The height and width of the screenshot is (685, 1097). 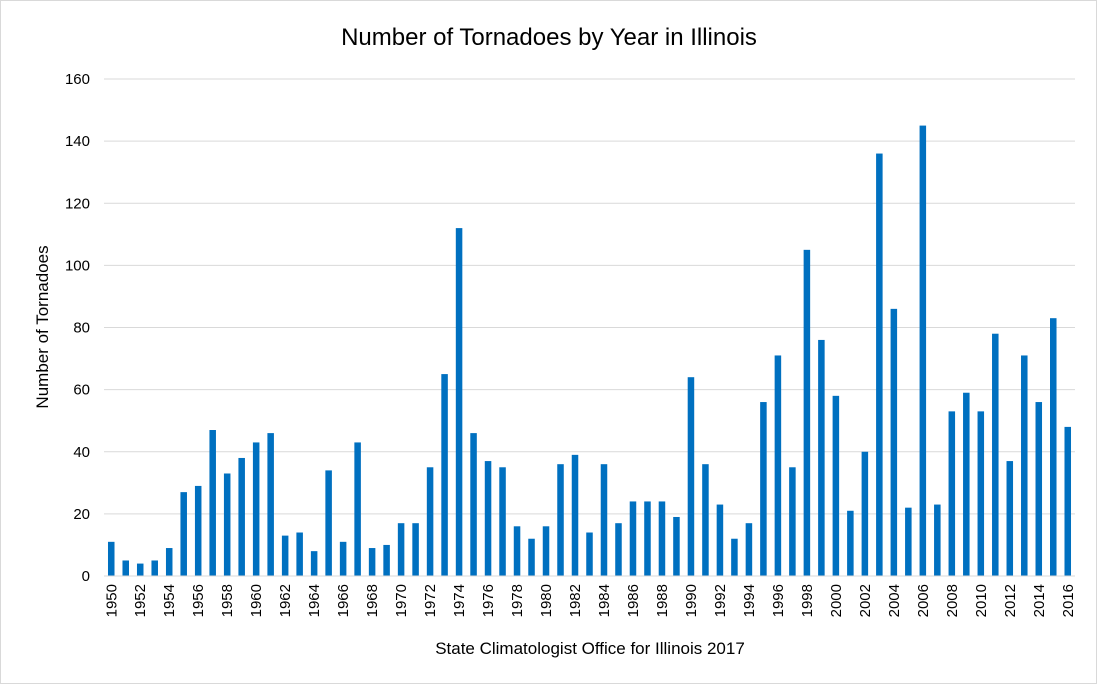 I want to click on x-tick-label: 1958, so click(x=227, y=600).